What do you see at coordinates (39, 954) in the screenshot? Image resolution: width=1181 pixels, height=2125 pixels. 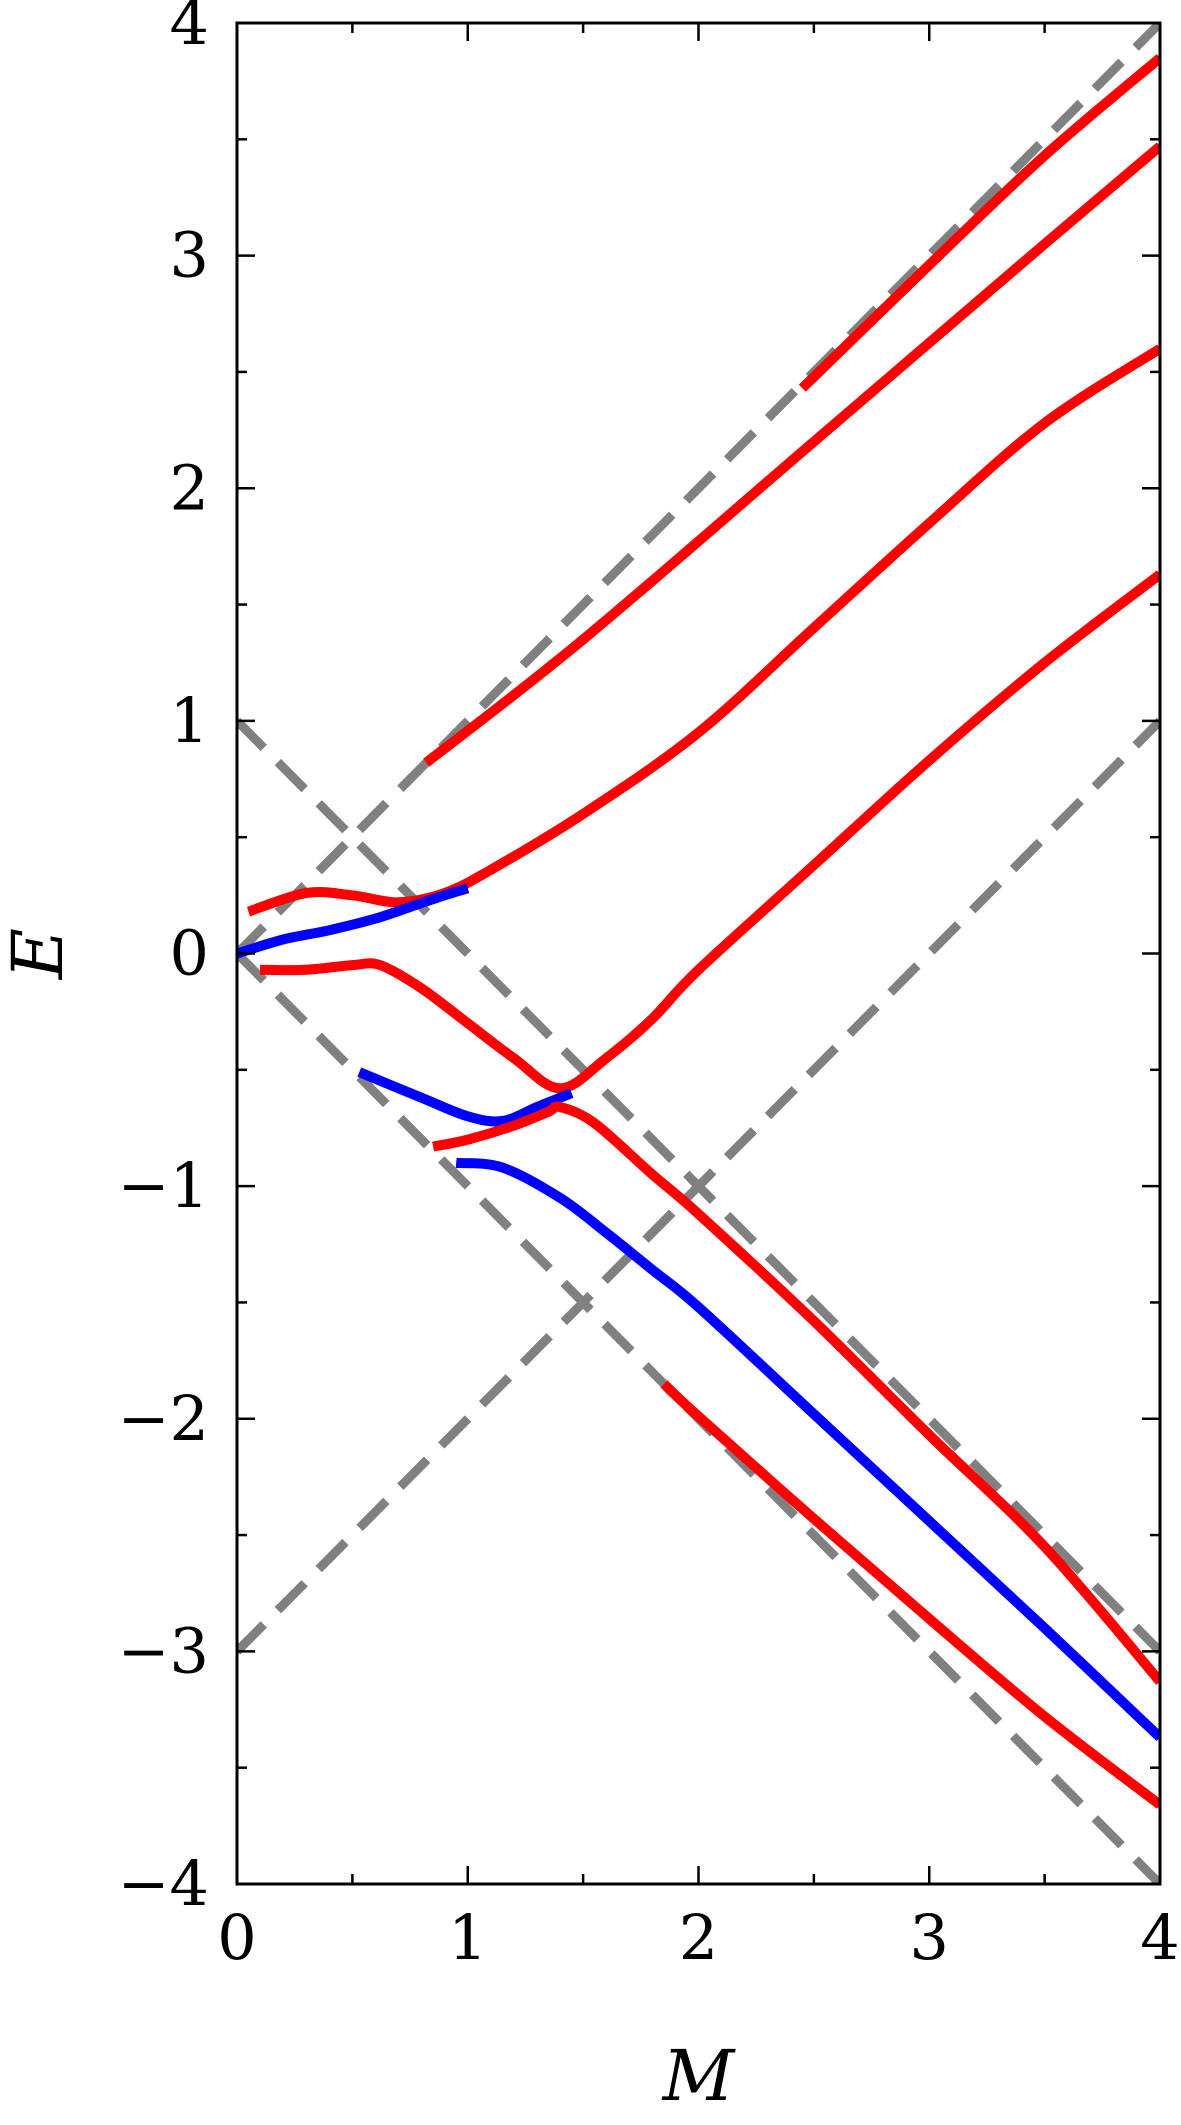 I see `y-axis-label: E` at bounding box center [39, 954].